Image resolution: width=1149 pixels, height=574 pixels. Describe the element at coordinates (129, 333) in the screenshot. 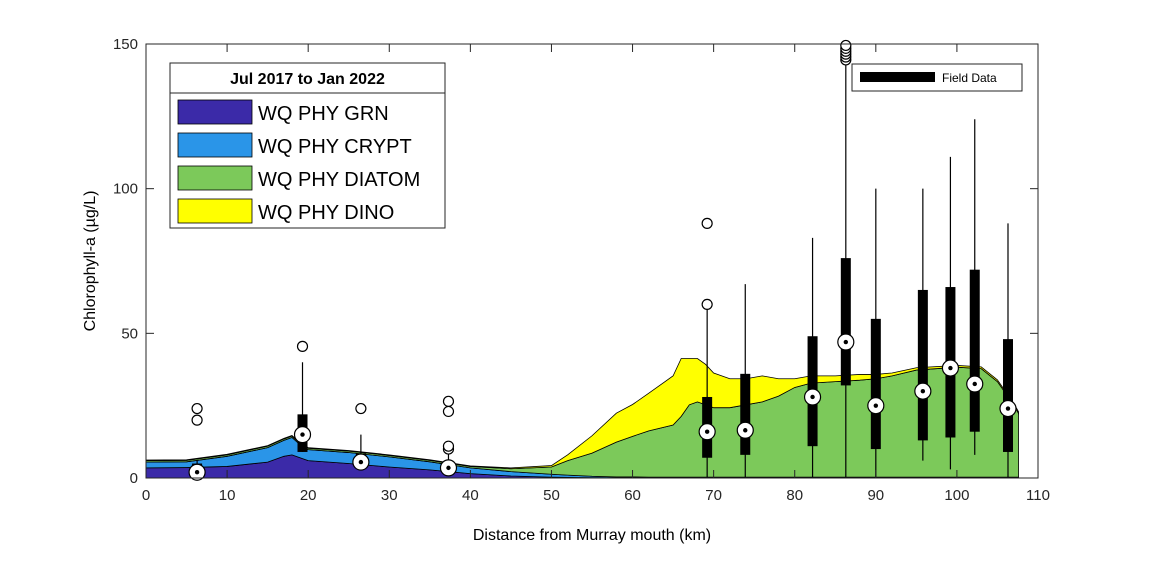

I see `y-tick-label: 50` at that location.